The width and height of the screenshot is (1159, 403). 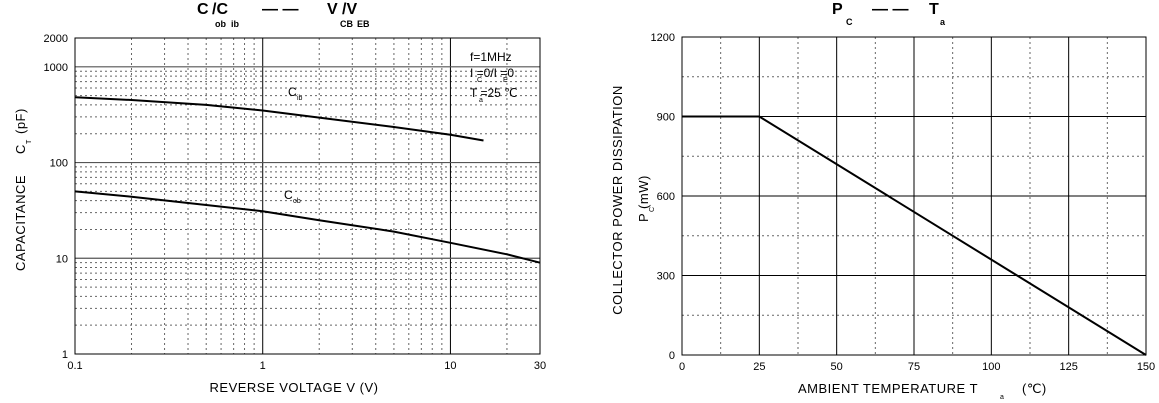 I want to click on left-x-ticks: 0.1 1 10 30, so click(x=306, y=366).